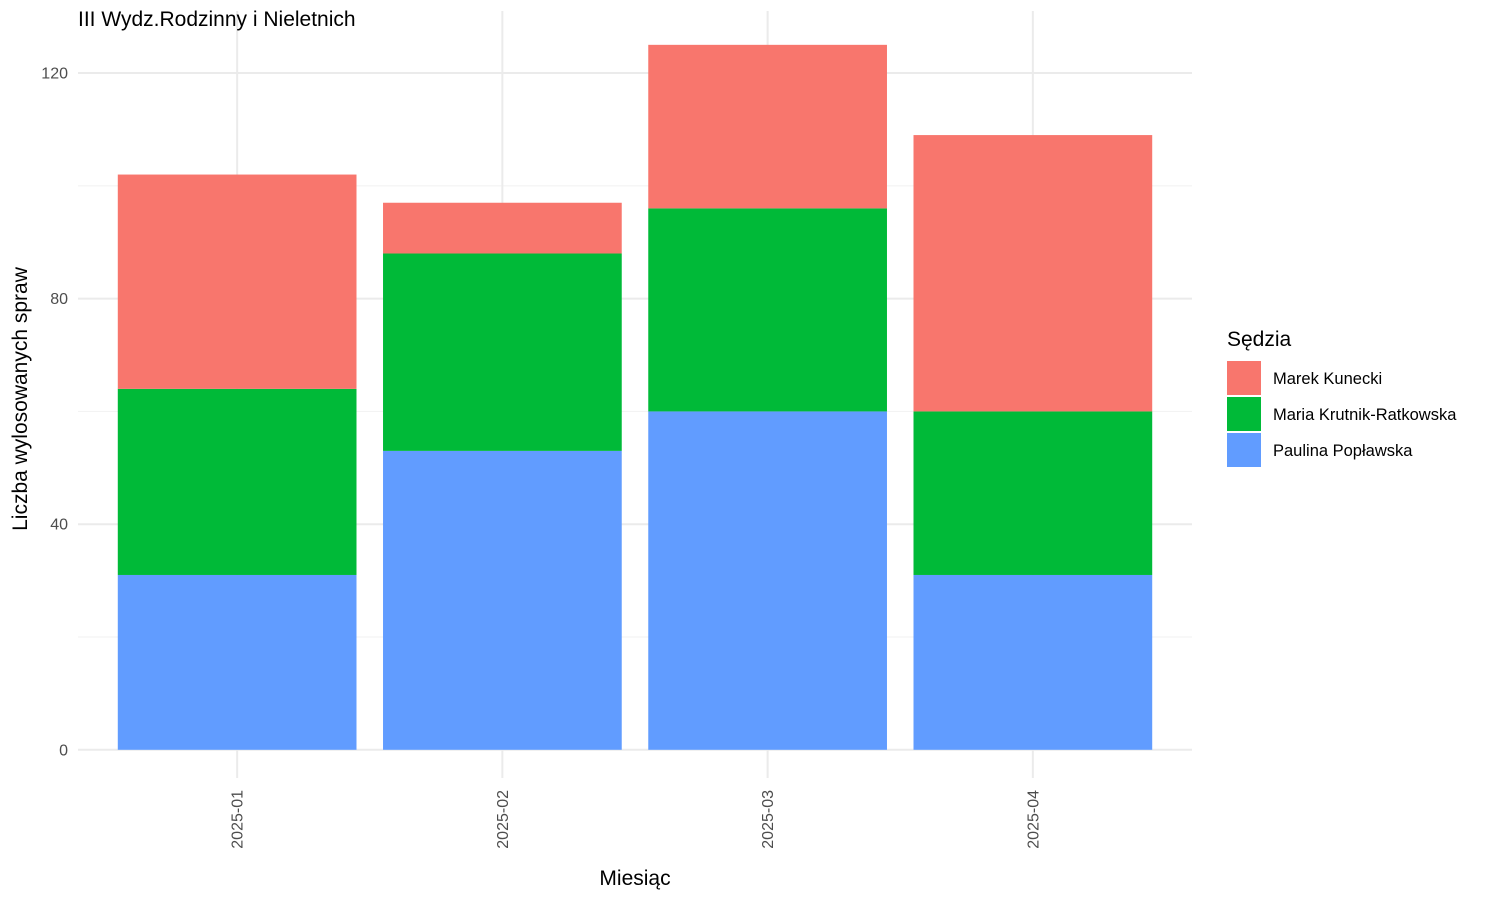 Image resolution: width=1500 pixels, height=900 pixels. Describe the element at coordinates (1327, 379) in the screenshot. I see `legend-label: Marek Kunecki` at that location.